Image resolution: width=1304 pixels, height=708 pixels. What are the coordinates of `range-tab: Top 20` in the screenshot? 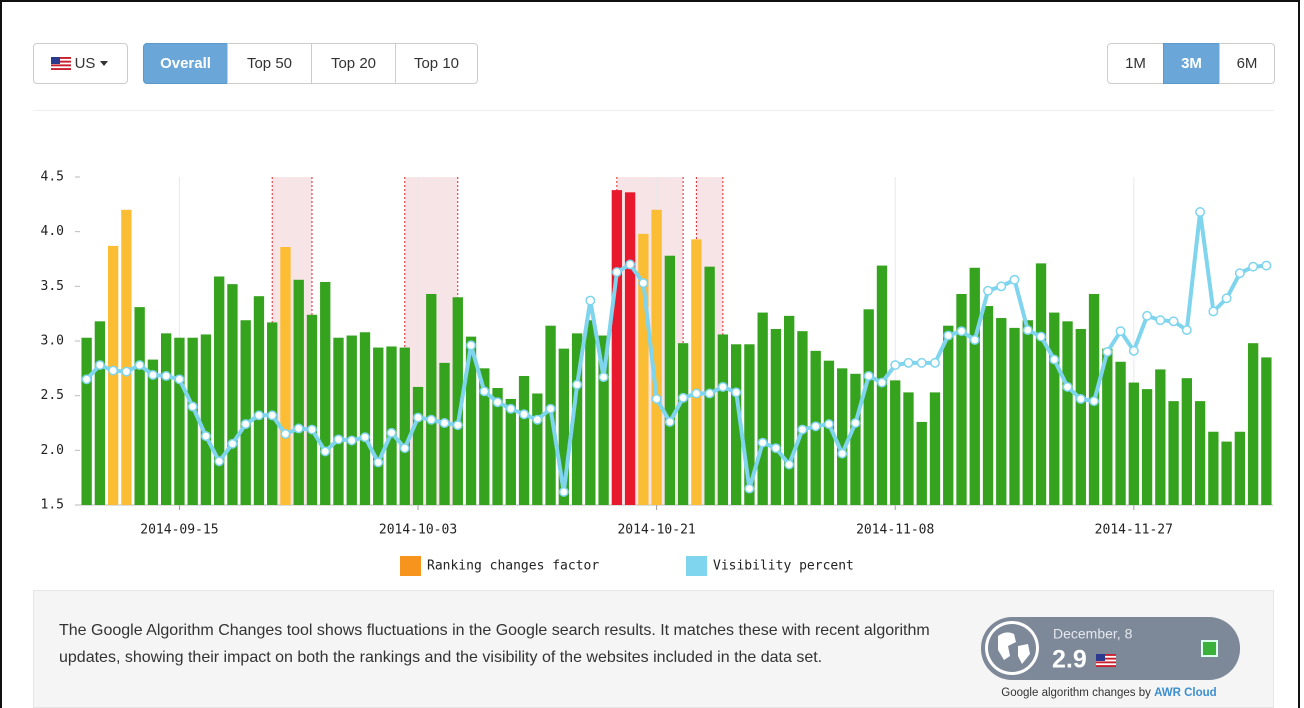 It's located at (353, 63).